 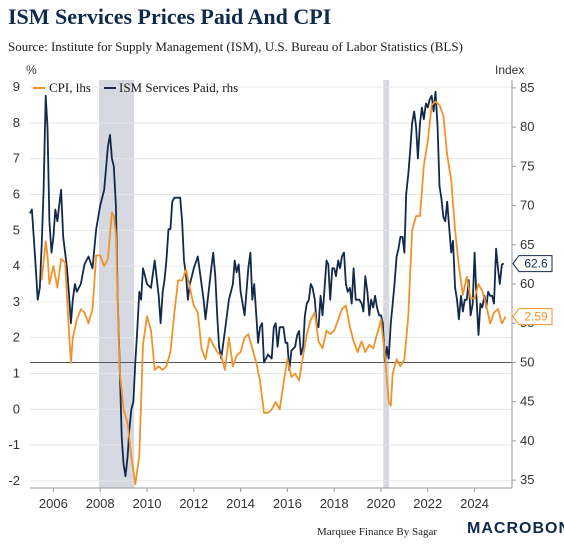 What do you see at coordinates (100, 503) in the screenshot?
I see `x-tick-label: 2008` at bounding box center [100, 503].